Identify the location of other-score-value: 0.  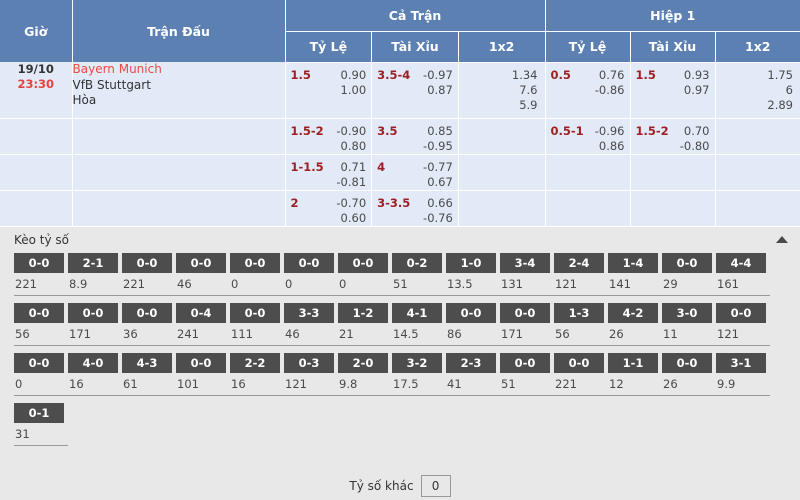
(435, 485).